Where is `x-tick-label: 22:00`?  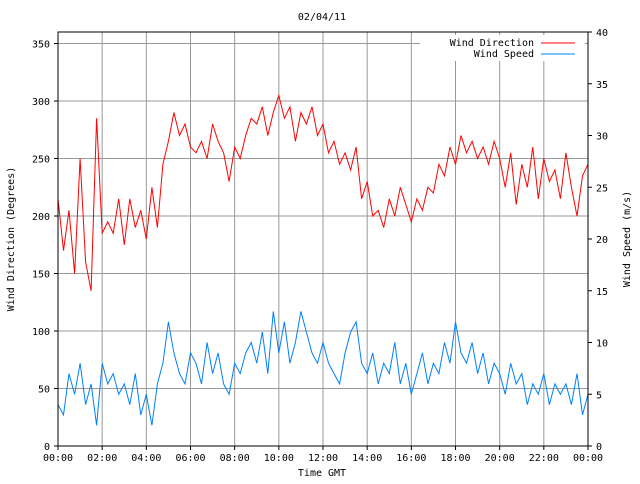 x-tick-label: 22:00 is located at coordinates (544, 458).